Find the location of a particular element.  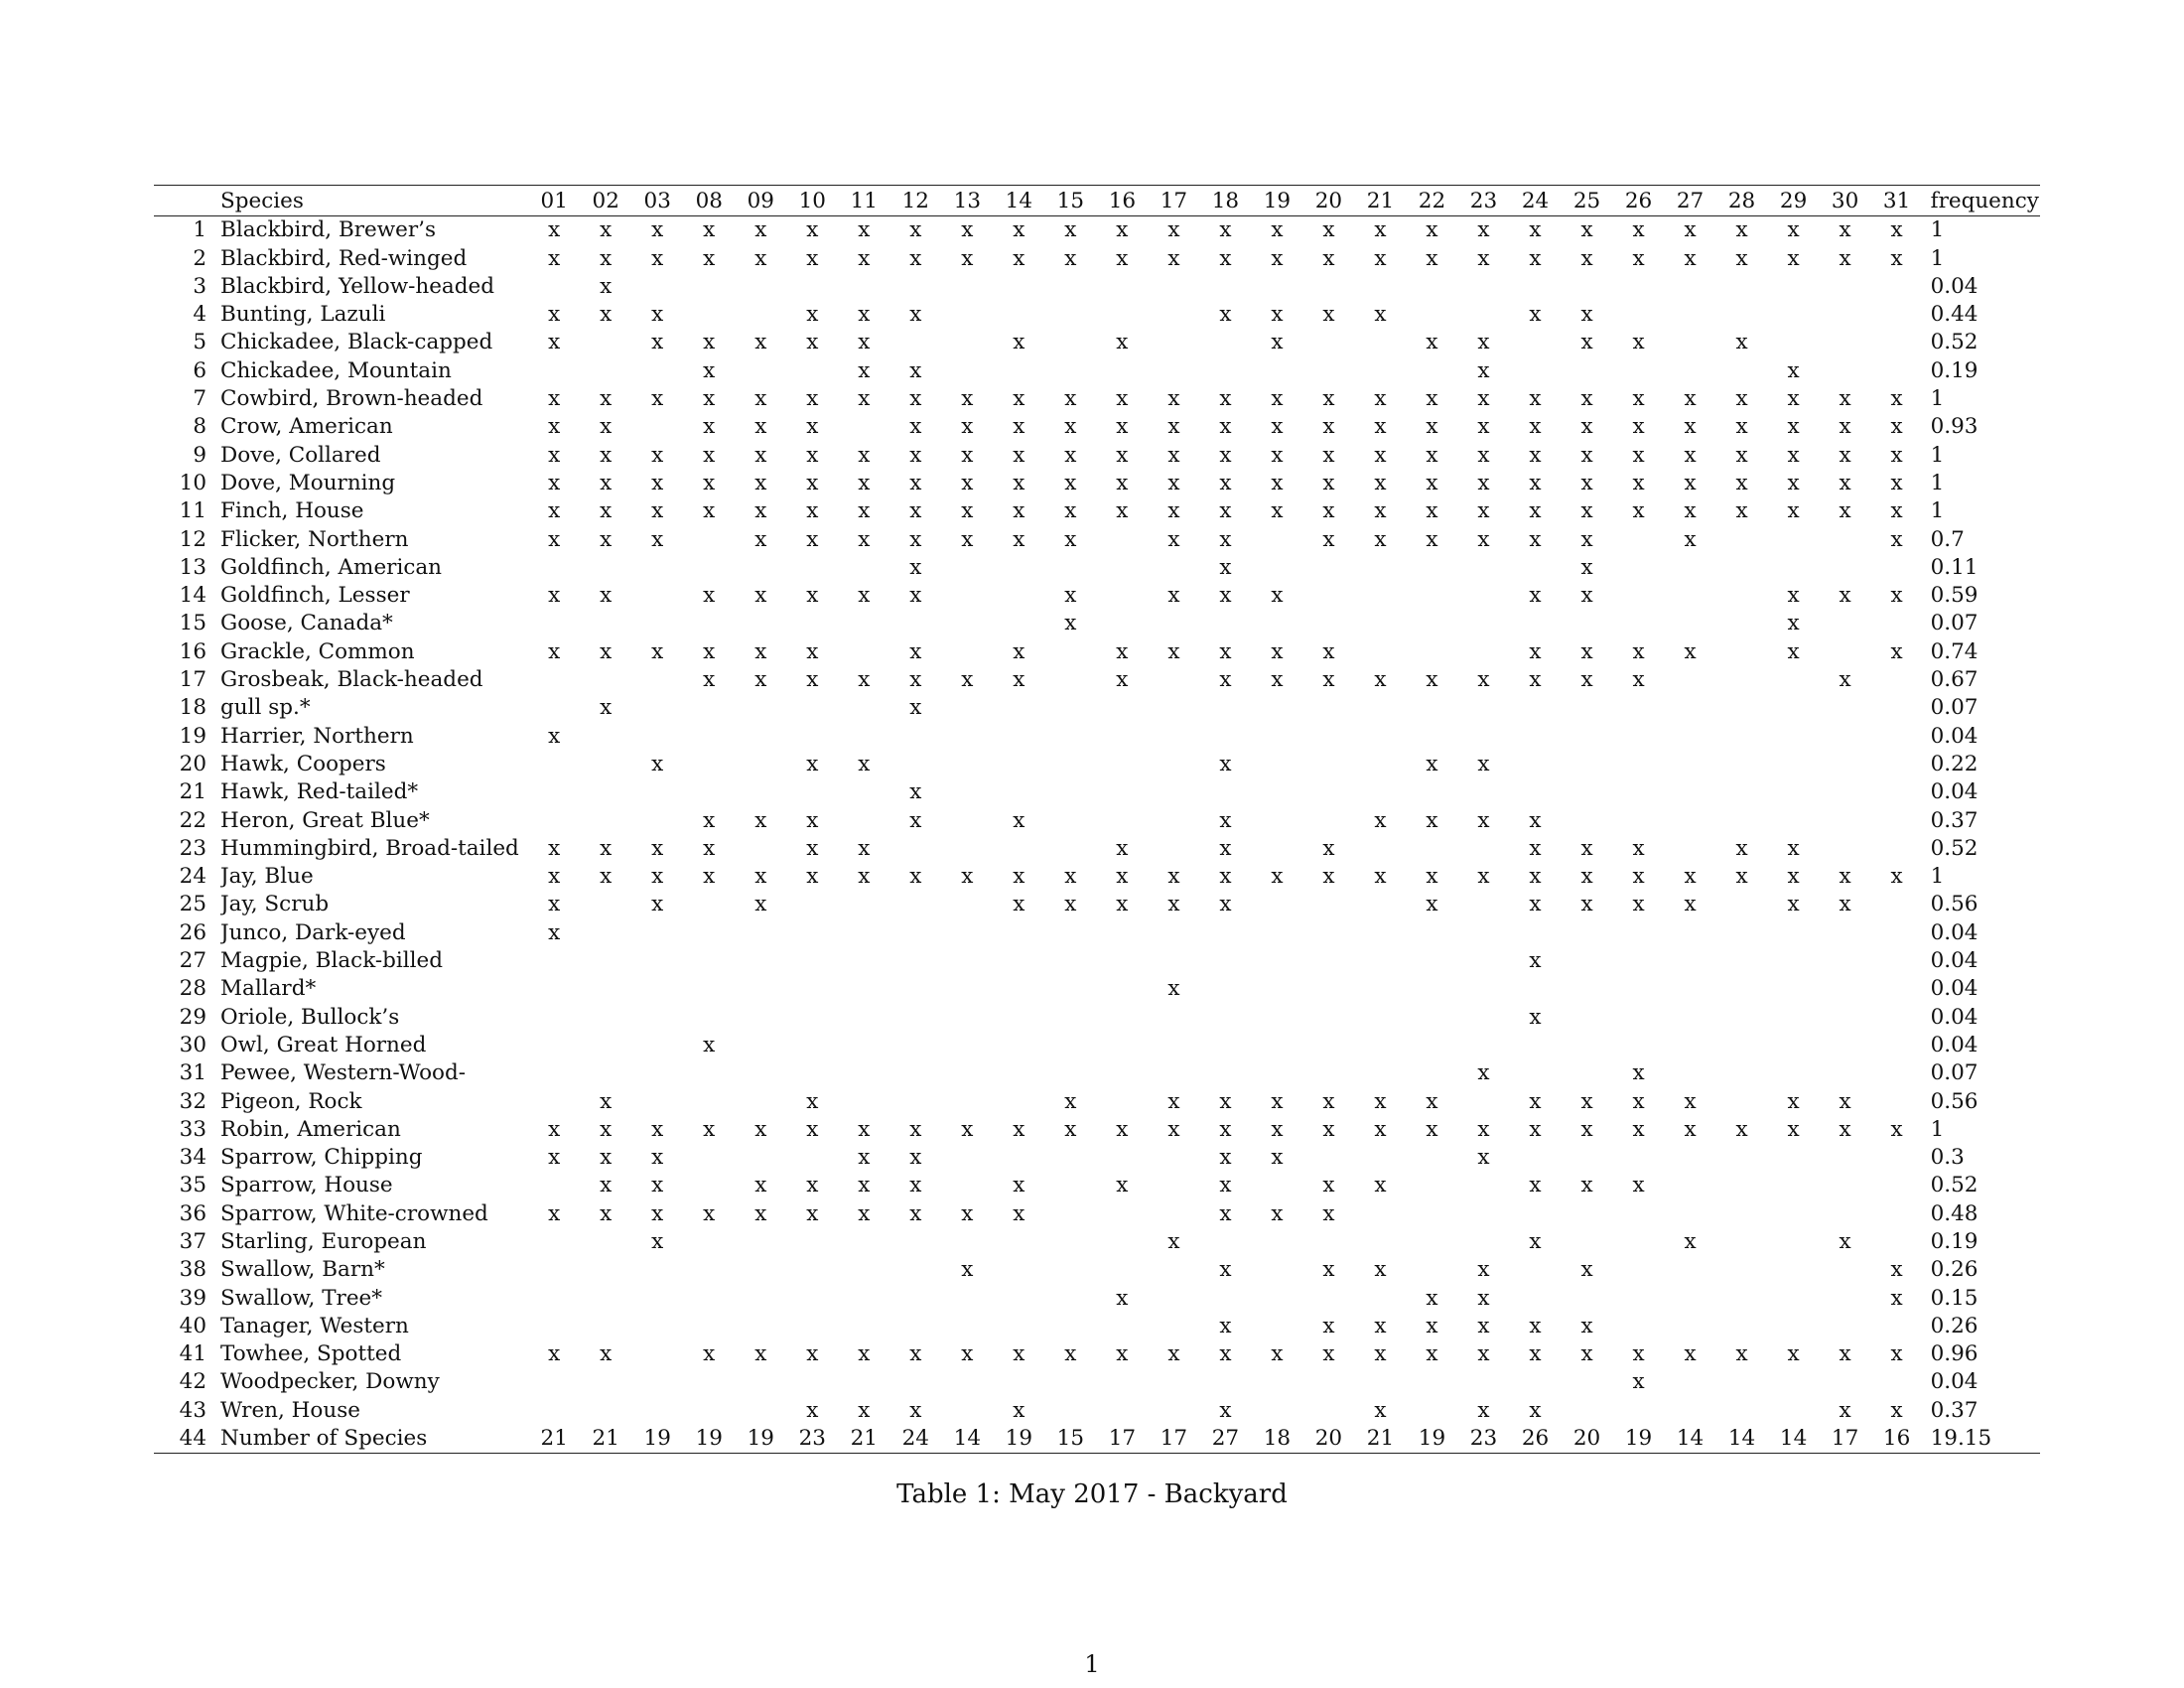

header-day: 25 is located at coordinates (1586, 201).